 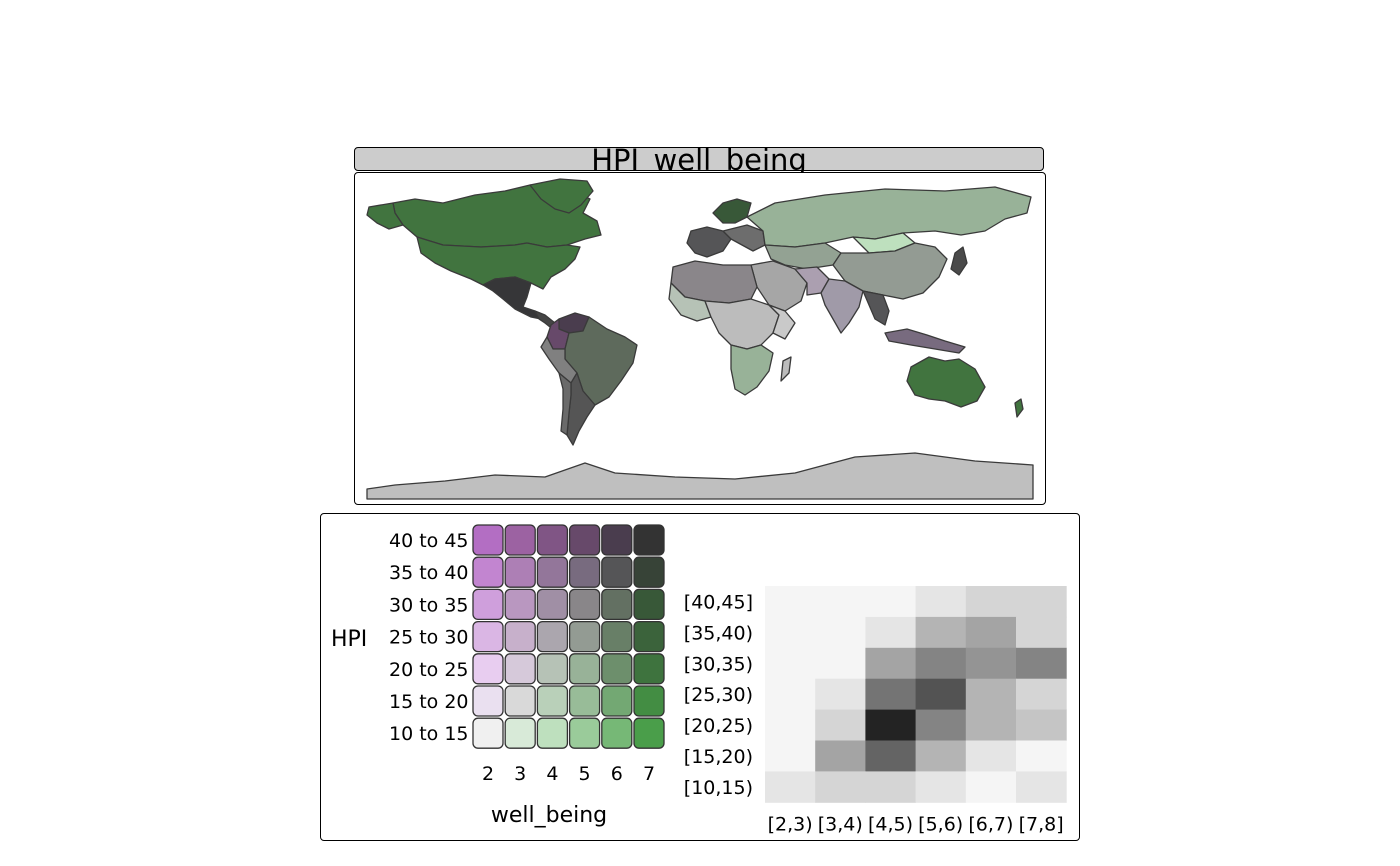 I want to click on heatmap-row-label: [20,25), so click(x=718, y=726).